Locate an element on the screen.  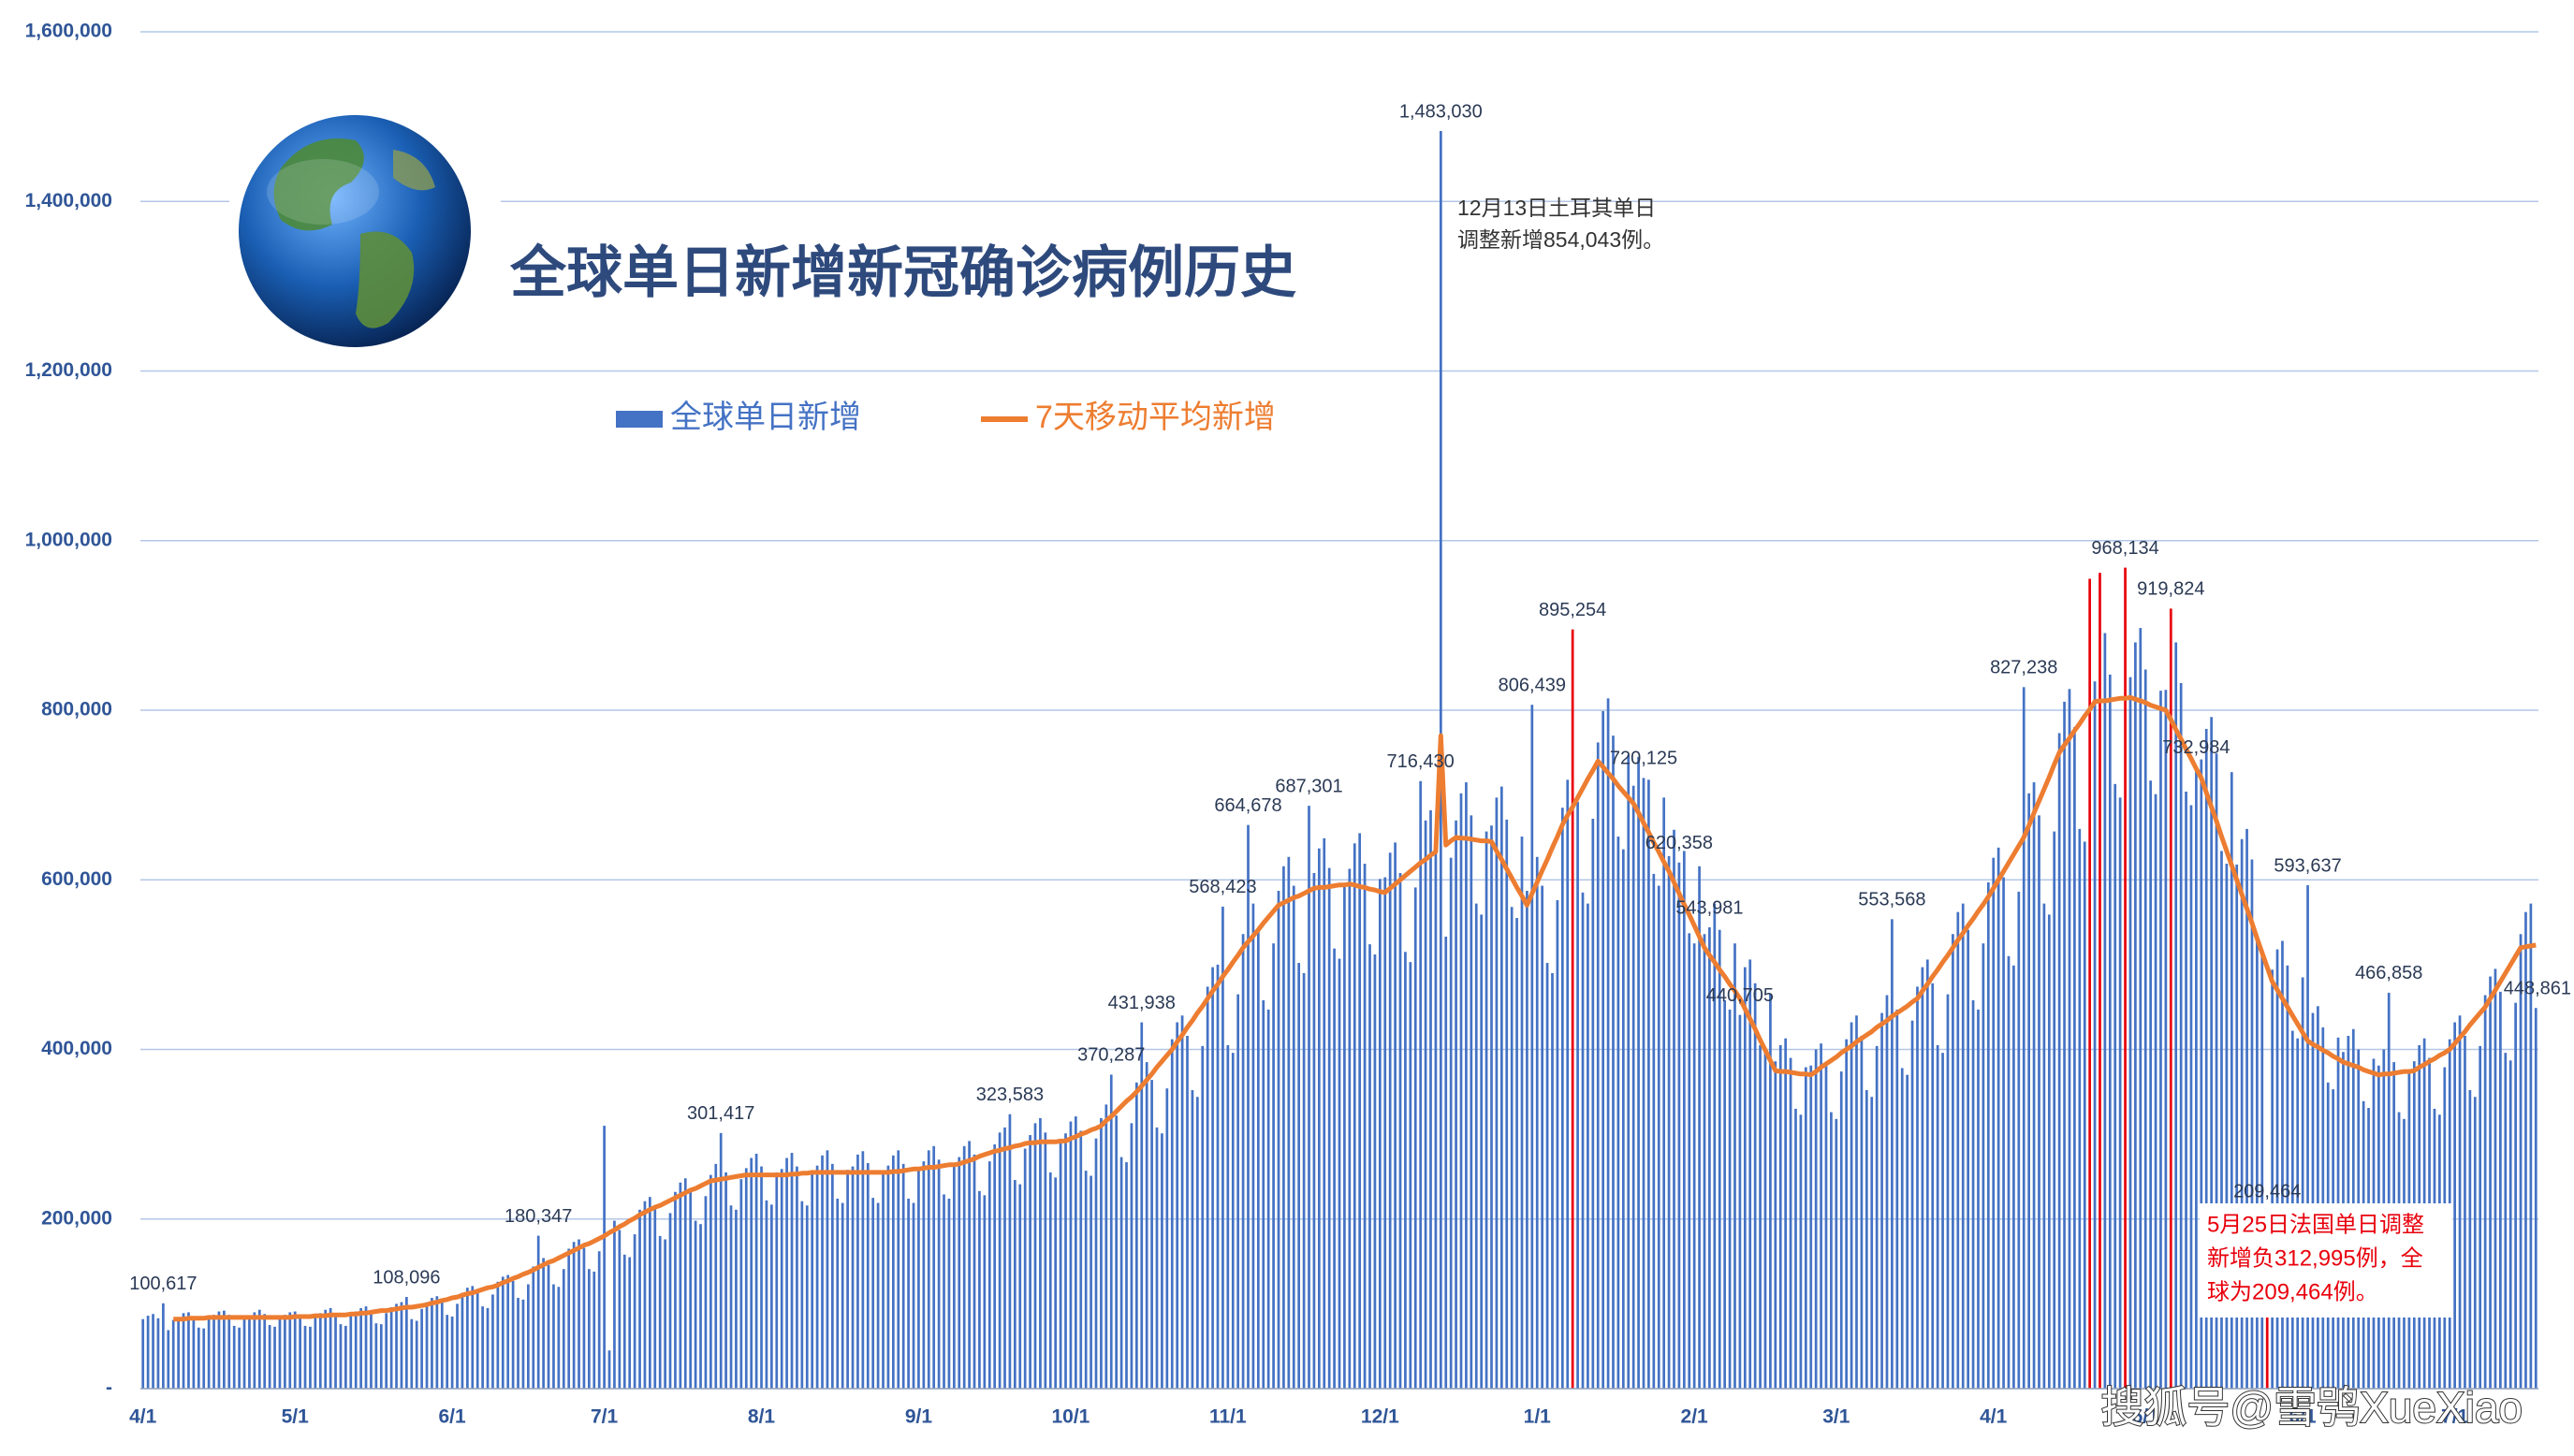
legend-label: 7天移动平均新增 is located at coordinates (1155, 417).